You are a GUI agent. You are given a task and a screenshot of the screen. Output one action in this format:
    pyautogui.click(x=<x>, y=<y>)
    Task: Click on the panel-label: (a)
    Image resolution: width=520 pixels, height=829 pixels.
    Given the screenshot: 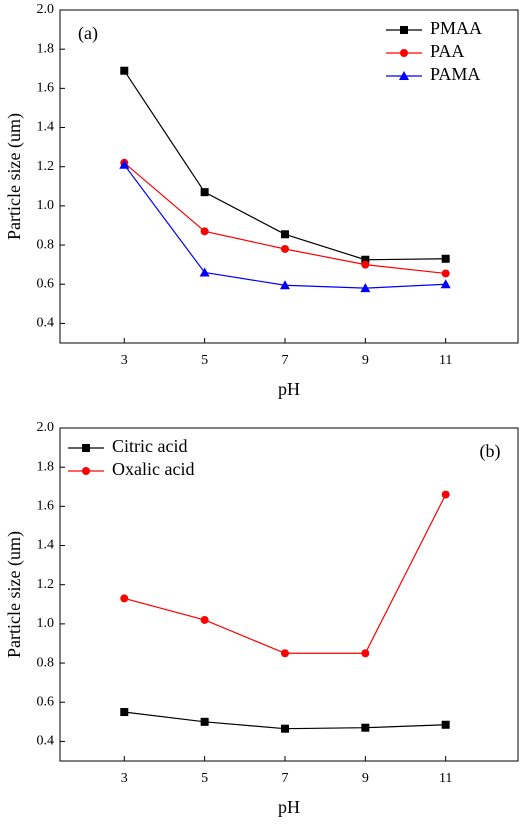 What is the action you would take?
    pyautogui.click(x=88, y=33)
    